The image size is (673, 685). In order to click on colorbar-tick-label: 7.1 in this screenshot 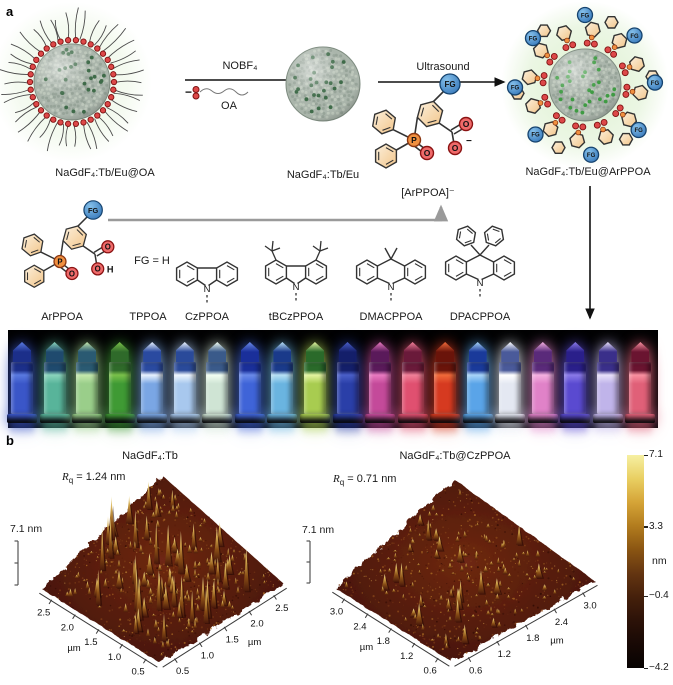, I will do `click(656, 454)`.